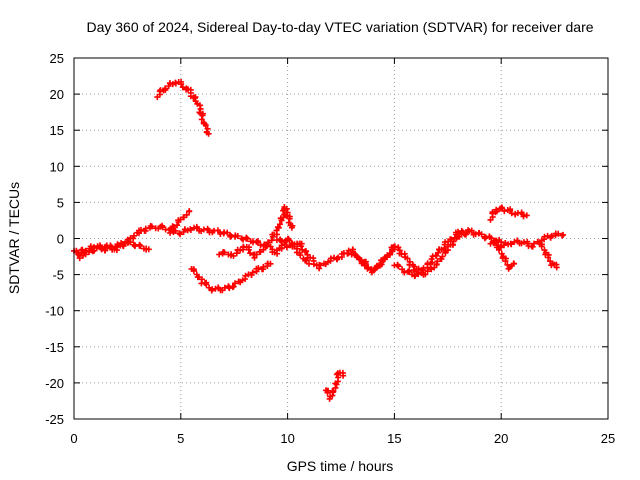 This screenshot has width=640, height=480. I want to click on x-tick-label: 10, so click(287, 438).